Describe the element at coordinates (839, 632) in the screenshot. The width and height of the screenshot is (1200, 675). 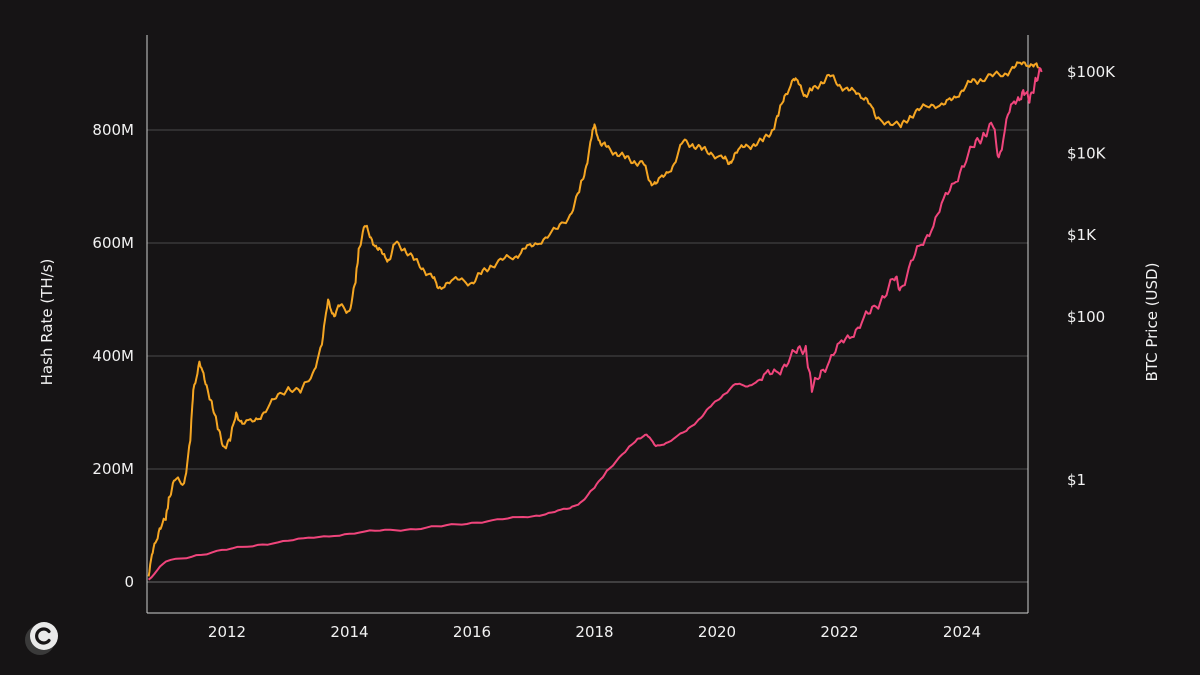
I see `x-tick-label: 2022` at that location.